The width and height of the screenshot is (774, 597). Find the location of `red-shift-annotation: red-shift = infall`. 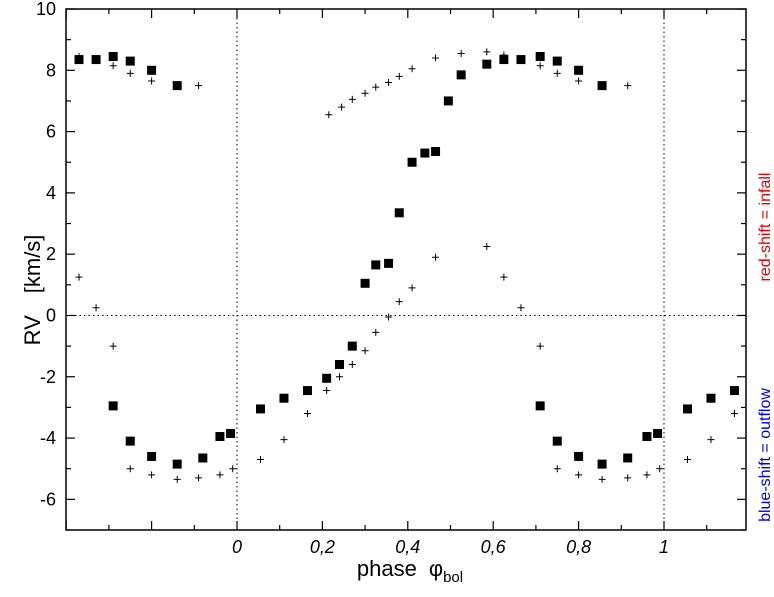

red-shift-annotation: red-shift = infall is located at coordinates (765, 227).